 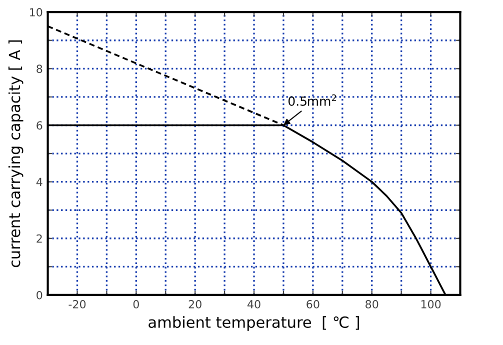 I want to click on y-axis-title: current carrying capacity [ A ], so click(x=16, y=154).